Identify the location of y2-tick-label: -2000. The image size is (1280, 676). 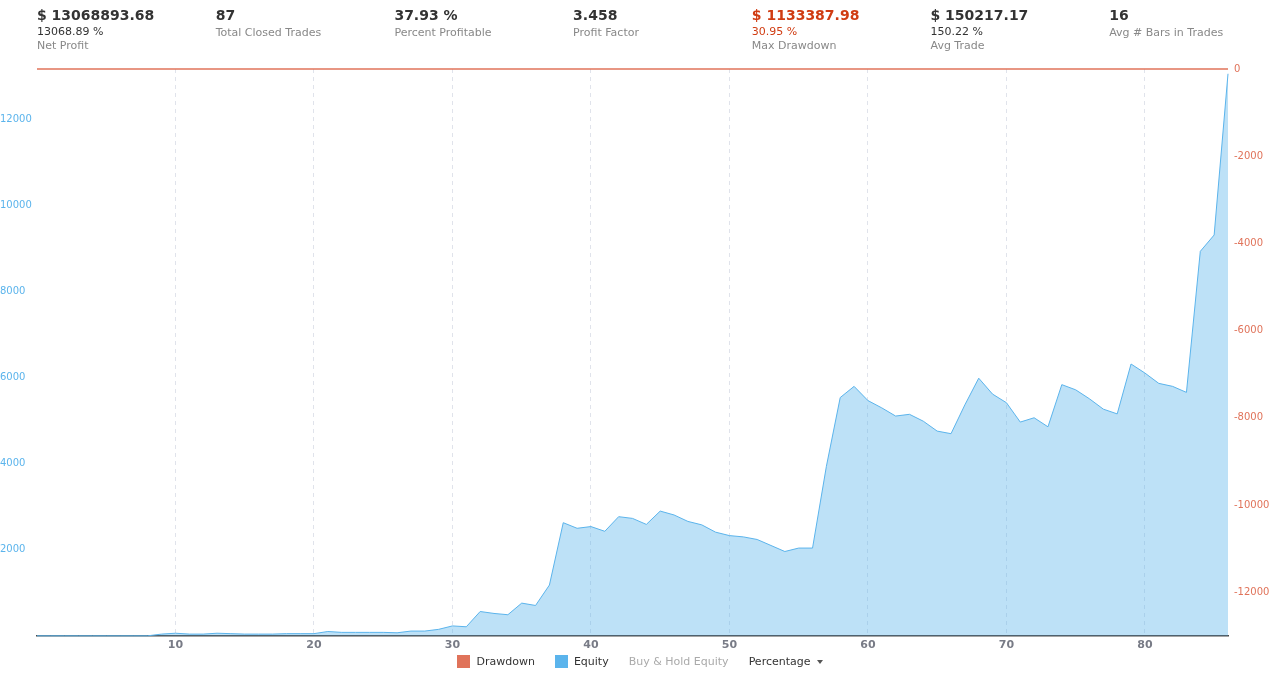
(1249, 155).